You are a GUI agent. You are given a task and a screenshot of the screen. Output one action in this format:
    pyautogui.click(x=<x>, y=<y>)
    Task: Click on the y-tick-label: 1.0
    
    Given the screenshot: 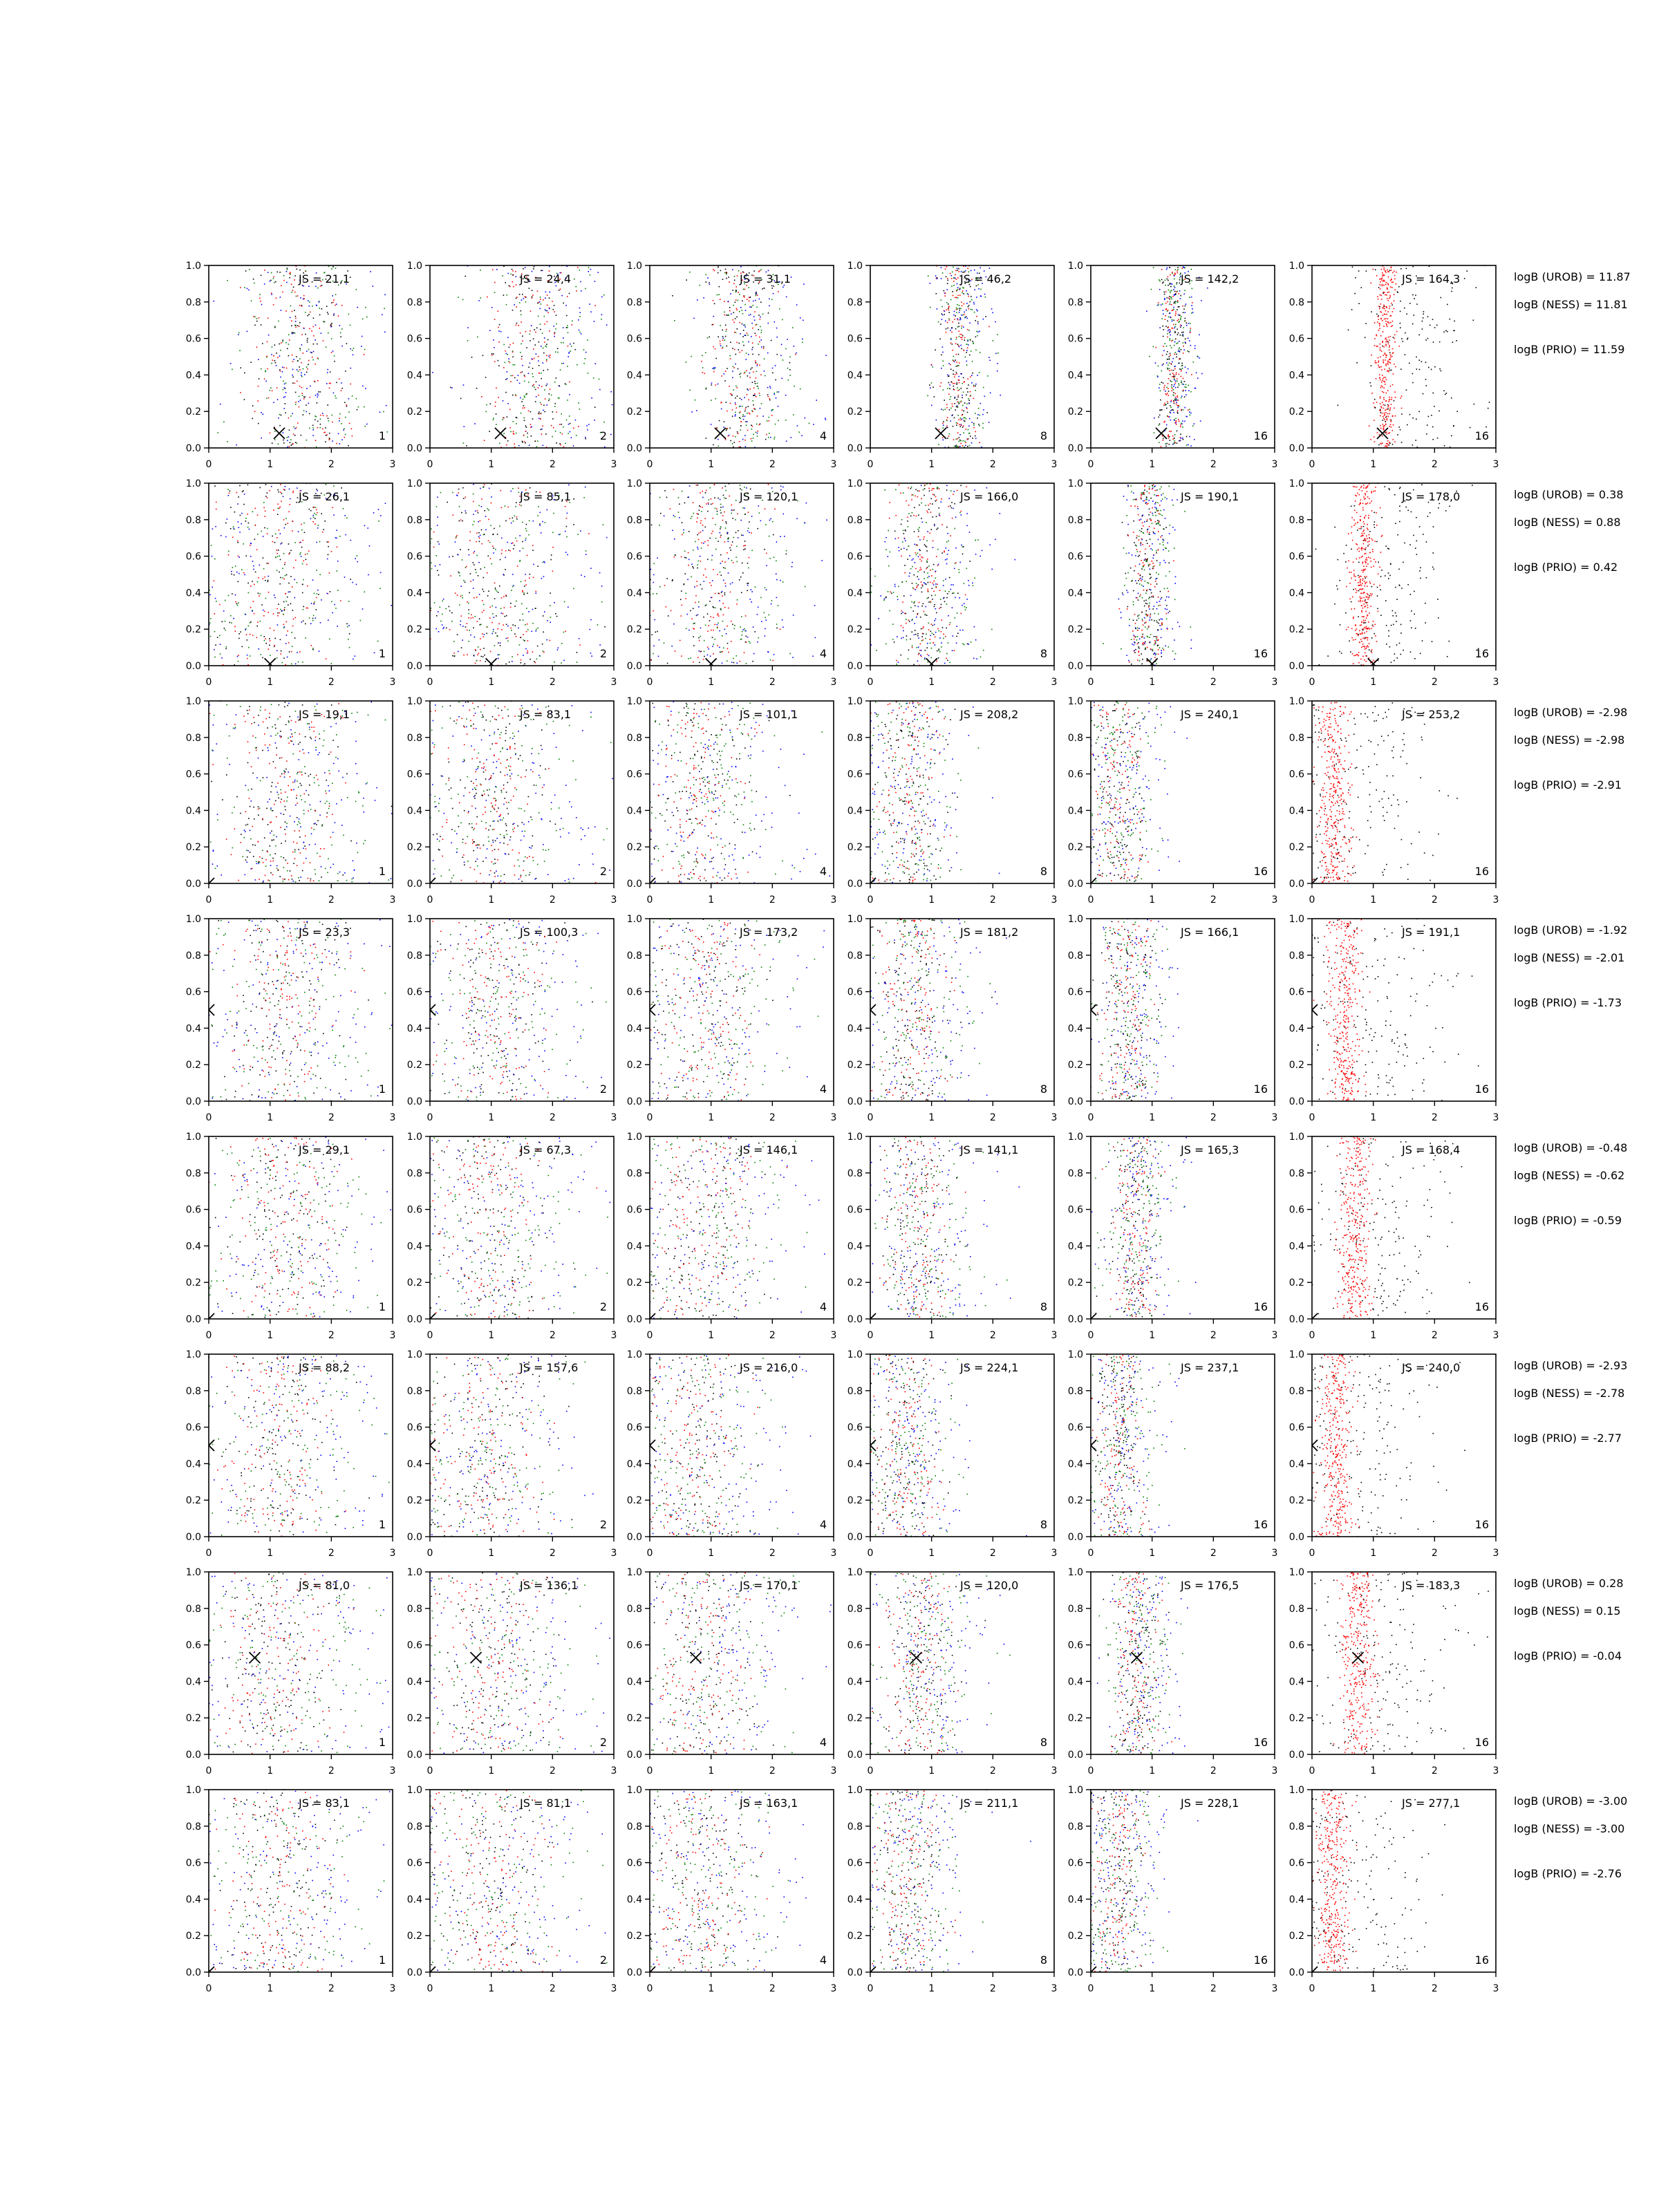 What is the action you would take?
    pyautogui.click(x=634, y=483)
    